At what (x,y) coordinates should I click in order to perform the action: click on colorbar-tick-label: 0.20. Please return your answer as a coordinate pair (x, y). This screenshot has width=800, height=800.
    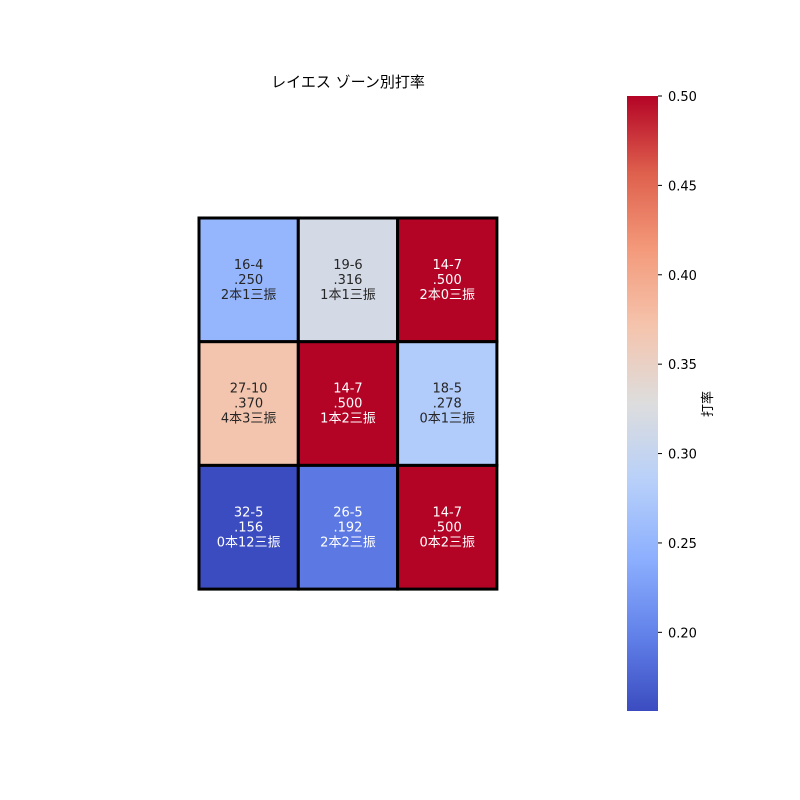
    Looking at the image, I should click on (682, 633).